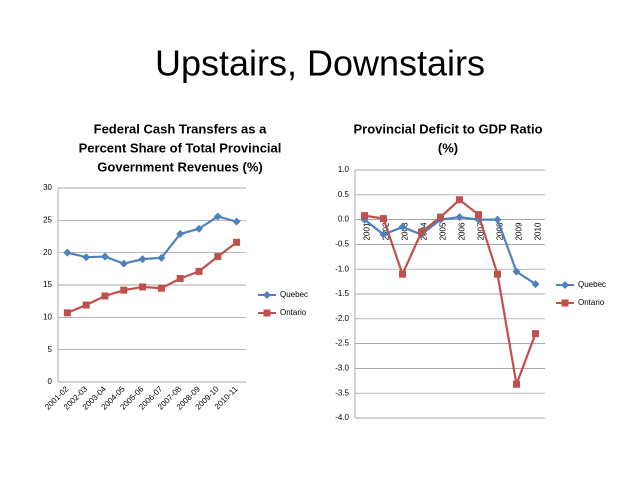  I want to click on chart-title: Federal Cash Transfers as a, so click(180, 128).